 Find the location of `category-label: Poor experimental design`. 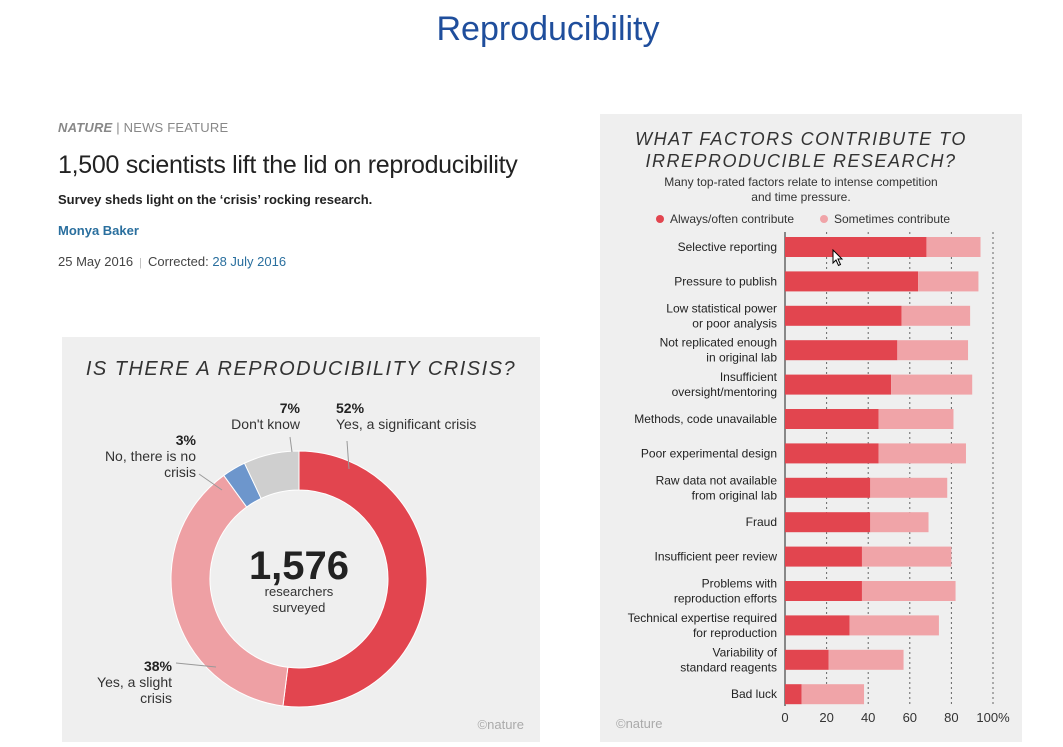

category-label: Poor experimental design is located at coordinates (709, 453).